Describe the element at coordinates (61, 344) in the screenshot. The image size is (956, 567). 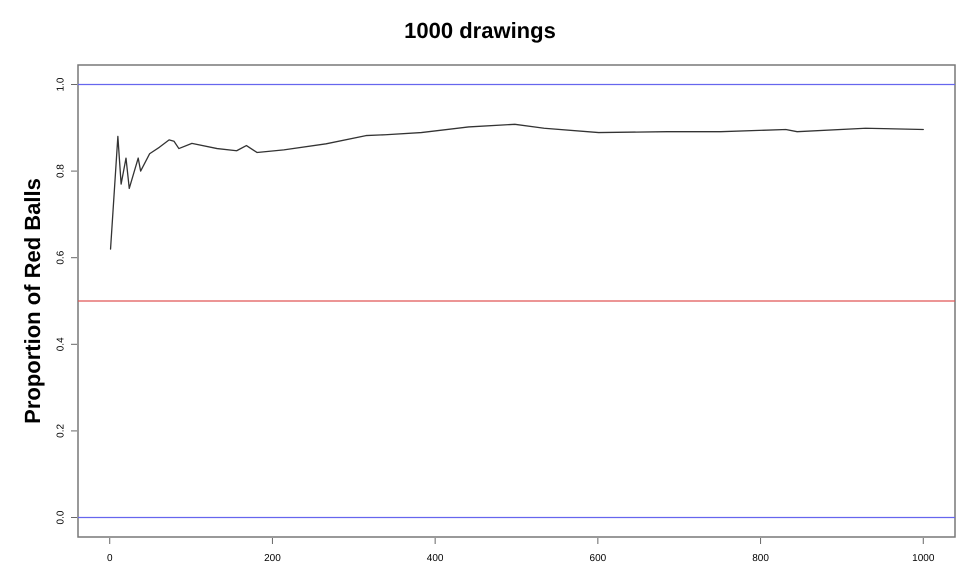
I see `y-tick-label: 0.4` at that location.